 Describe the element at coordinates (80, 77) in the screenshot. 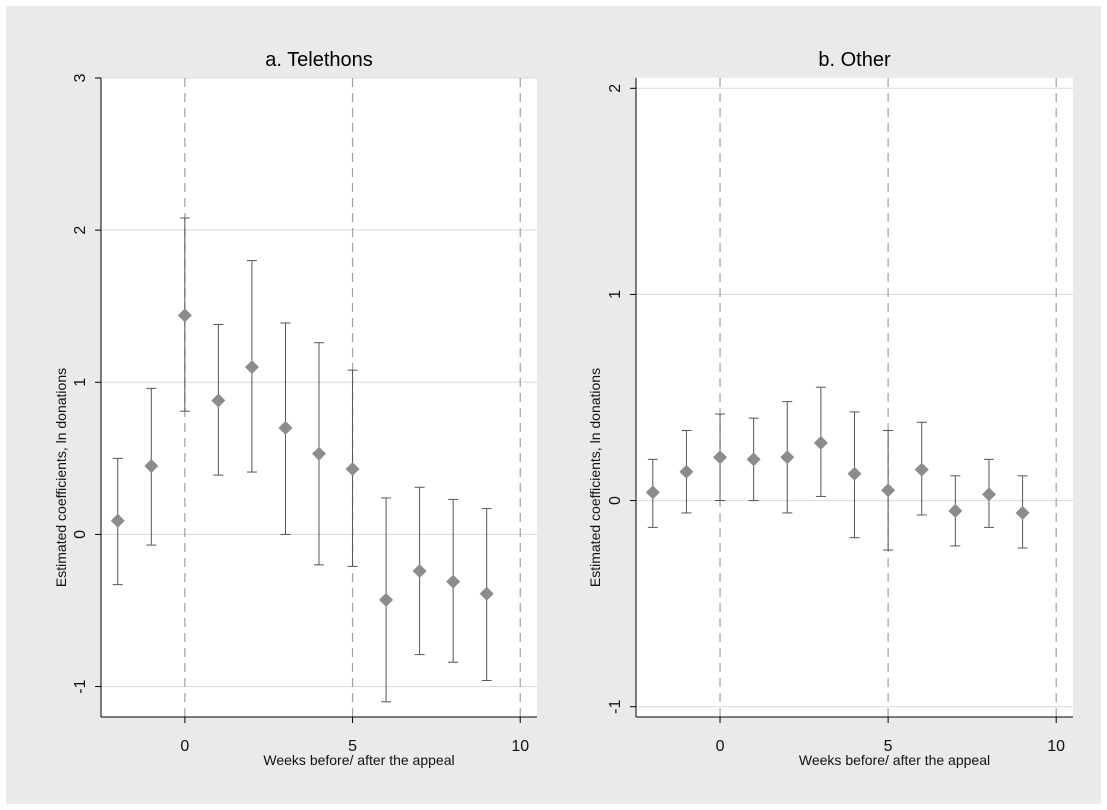

I see `y-tick-label: 3` at that location.